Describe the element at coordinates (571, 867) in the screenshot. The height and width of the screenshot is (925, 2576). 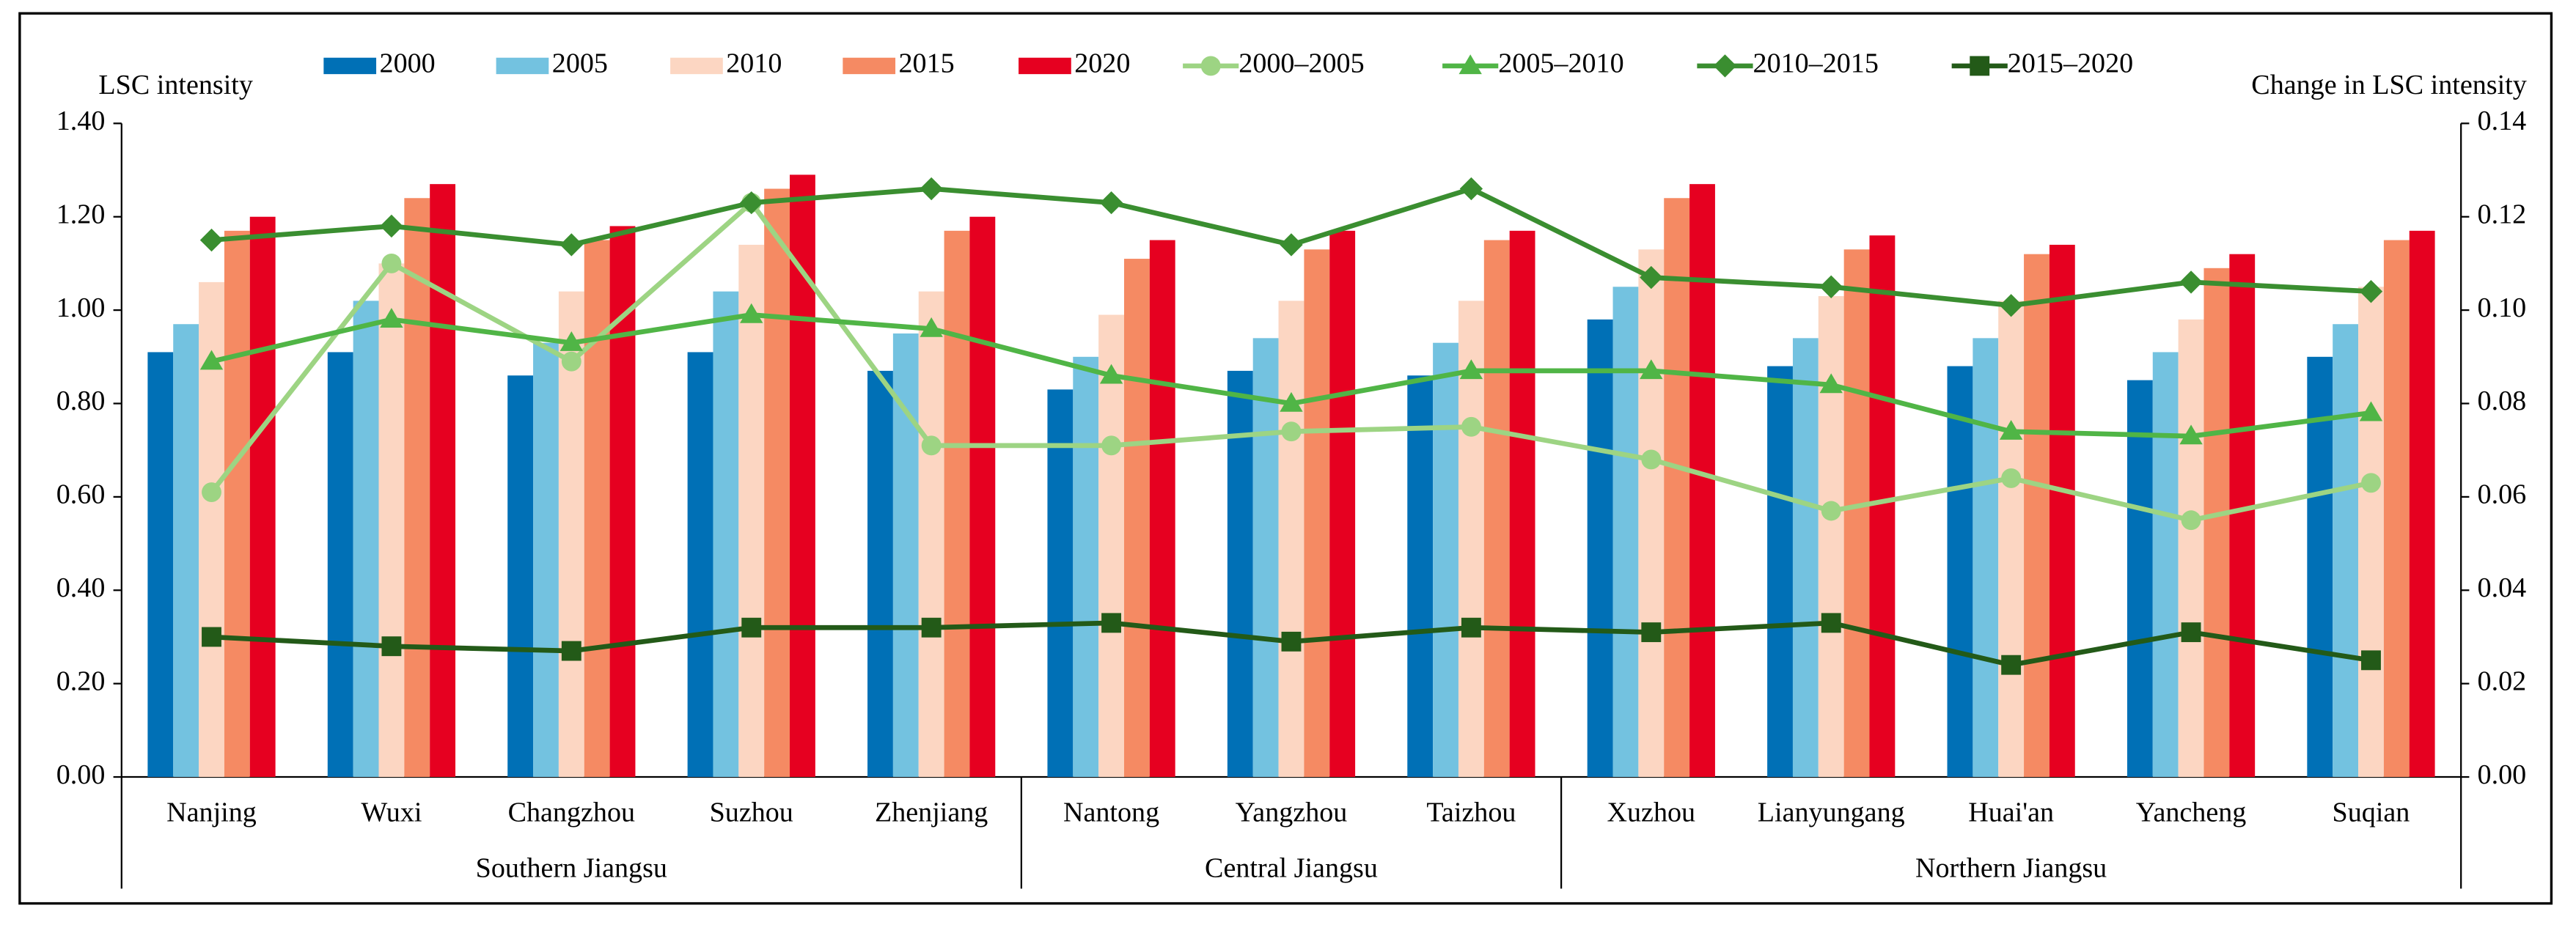
I see `group-label: Southern Jiangsu` at that location.